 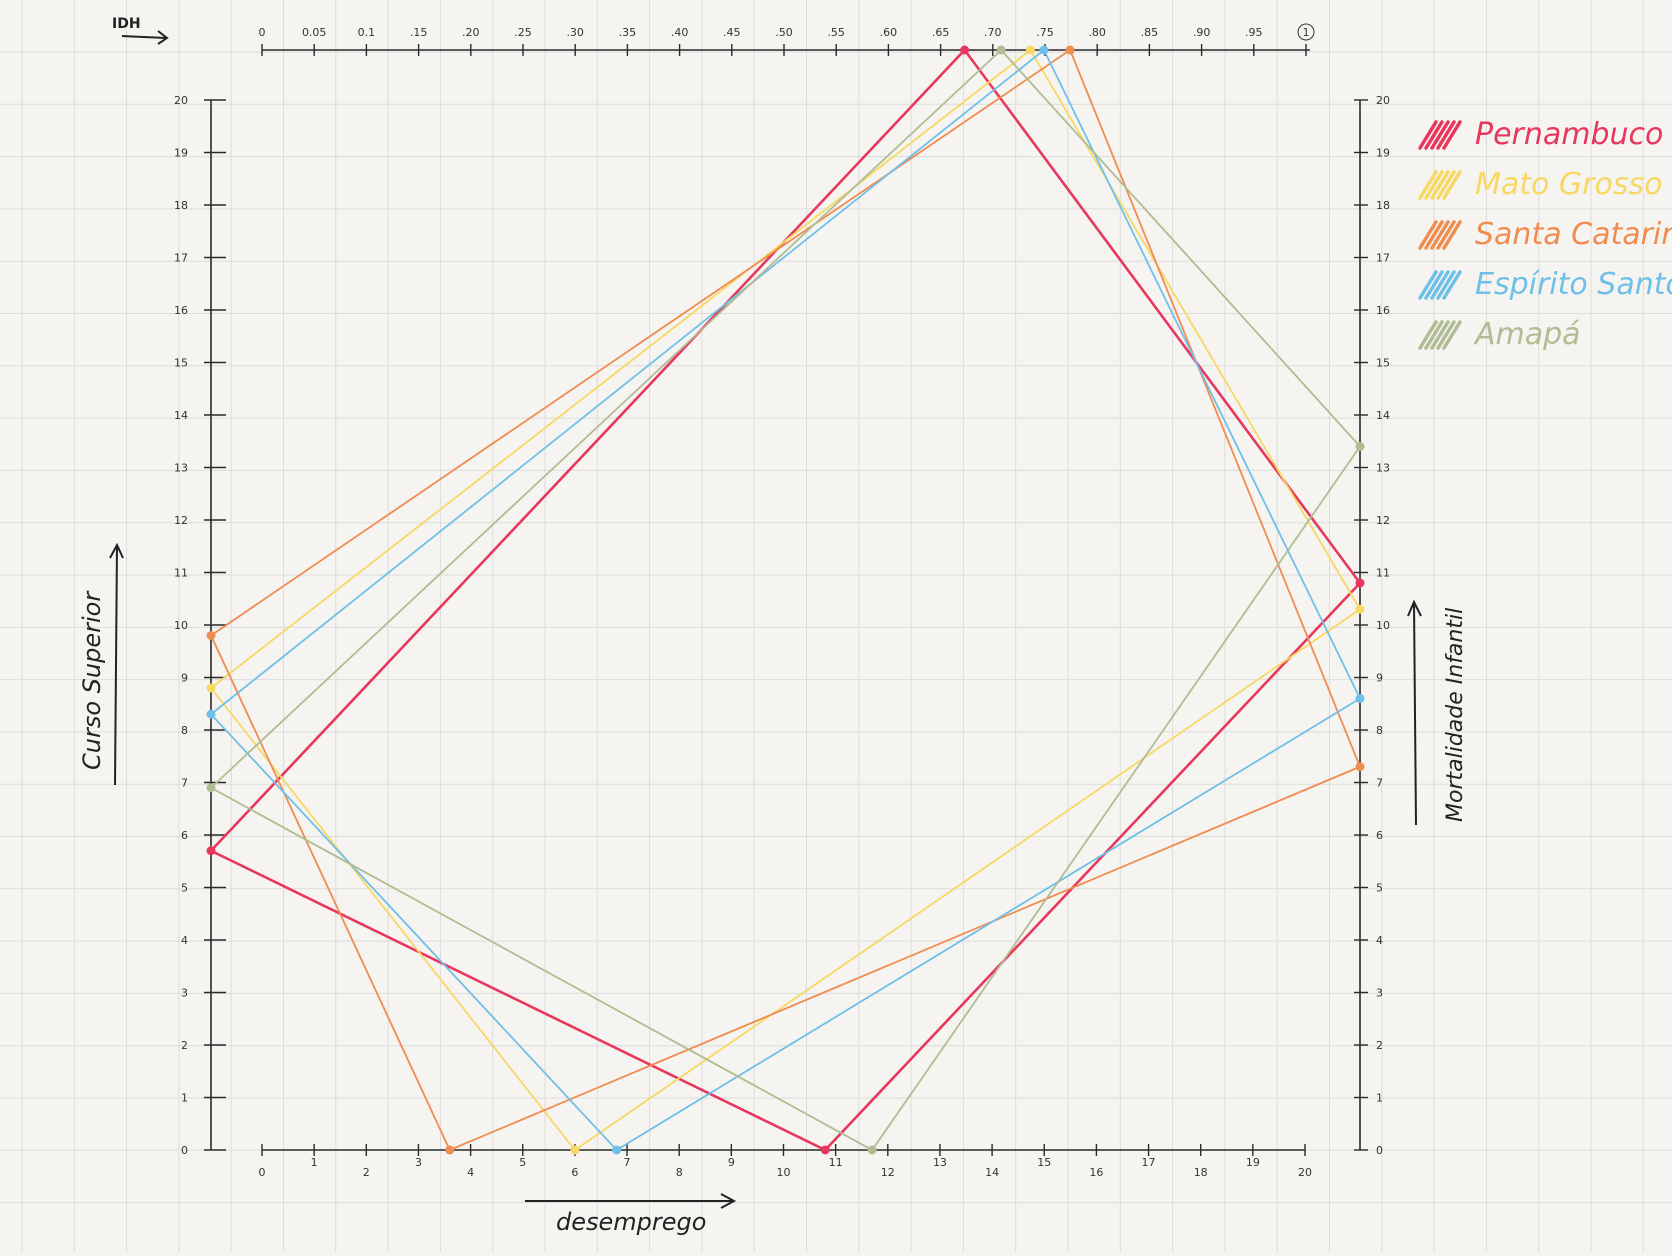 I want to click on legend-item: Pernambuco, so click(x=1540, y=134).